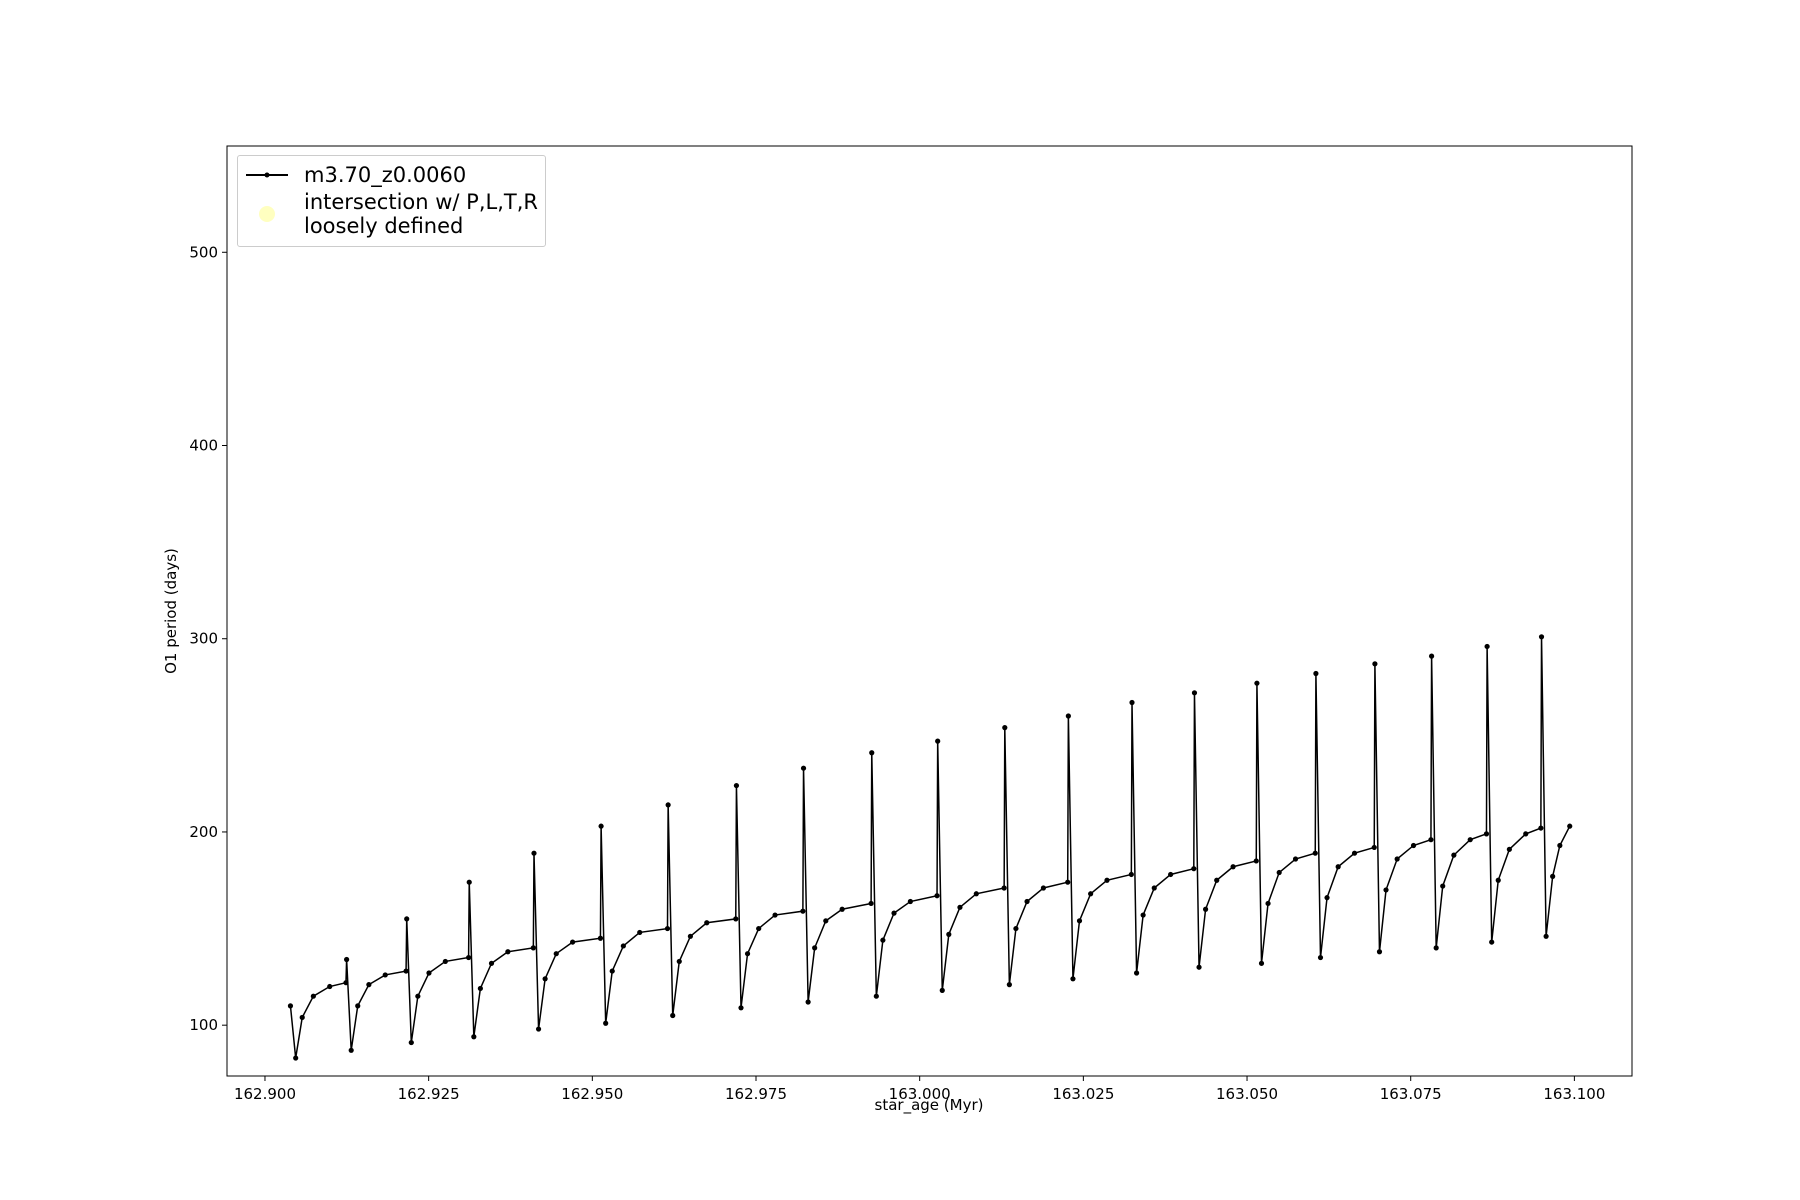 Image resolution: width=1800 pixels, height=1200 pixels. Describe the element at coordinates (1083, 1094) in the screenshot. I see `x-tick-label: 163.025` at that location.